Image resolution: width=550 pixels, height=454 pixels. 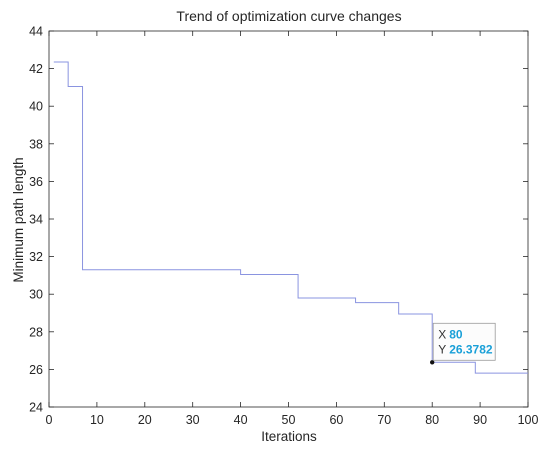 I want to click on x-tick-label: 70, so click(x=384, y=420).